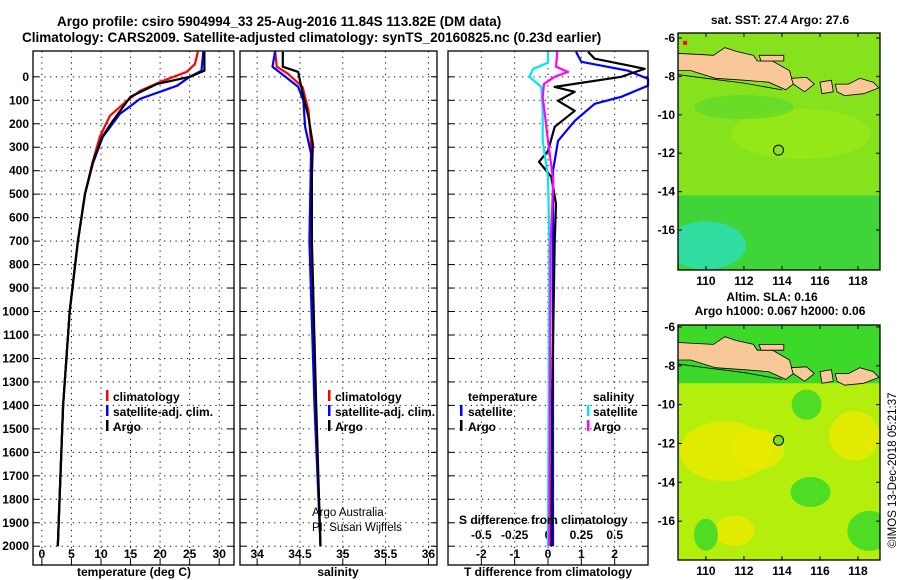 This screenshot has height=580, width=900. Describe the element at coordinates (490, 412) in the screenshot. I see `legend-label: satellite` at that location.